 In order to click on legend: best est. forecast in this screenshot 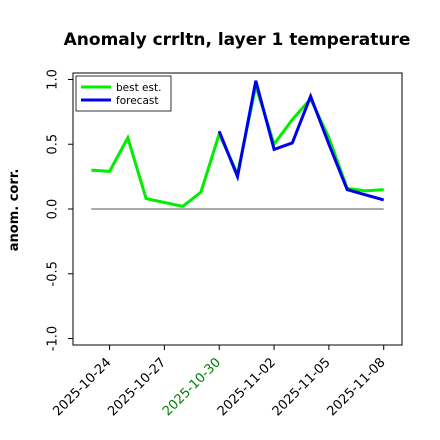, I will do `click(123, 93)`.